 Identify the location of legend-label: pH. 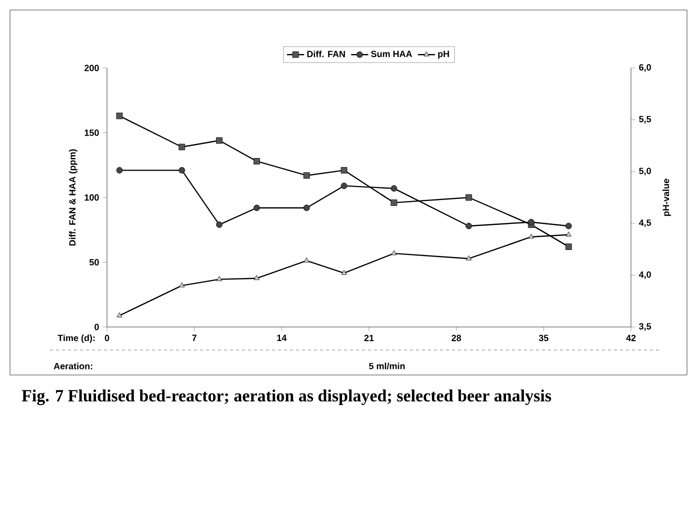
(443, 54).